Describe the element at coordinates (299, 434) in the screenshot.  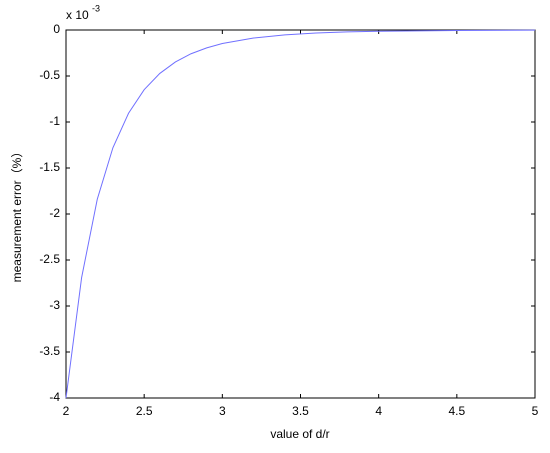
I see `x-axis-label: value of d/r` at that location.